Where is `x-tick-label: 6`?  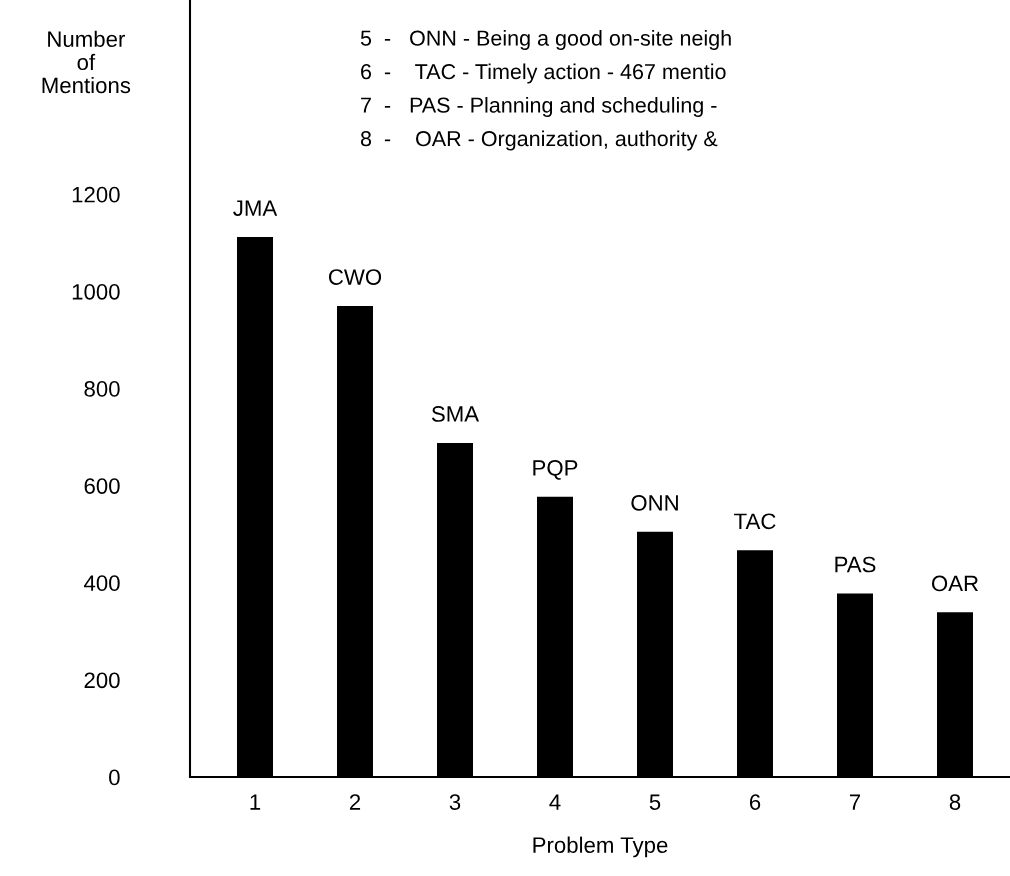
x-tick-label: 6 is located at coordinates (755, 802).